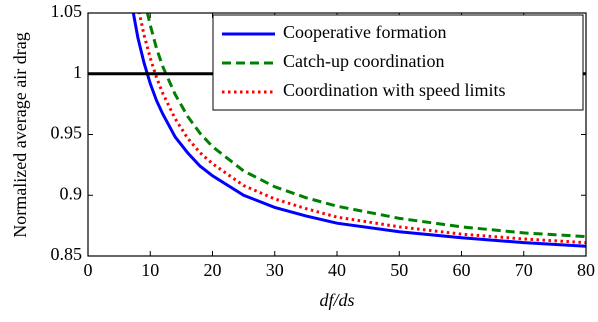 The height and width of the screenshot is (322, 598). I want to click on x-axis-label: df/ds, so click(336, 300).